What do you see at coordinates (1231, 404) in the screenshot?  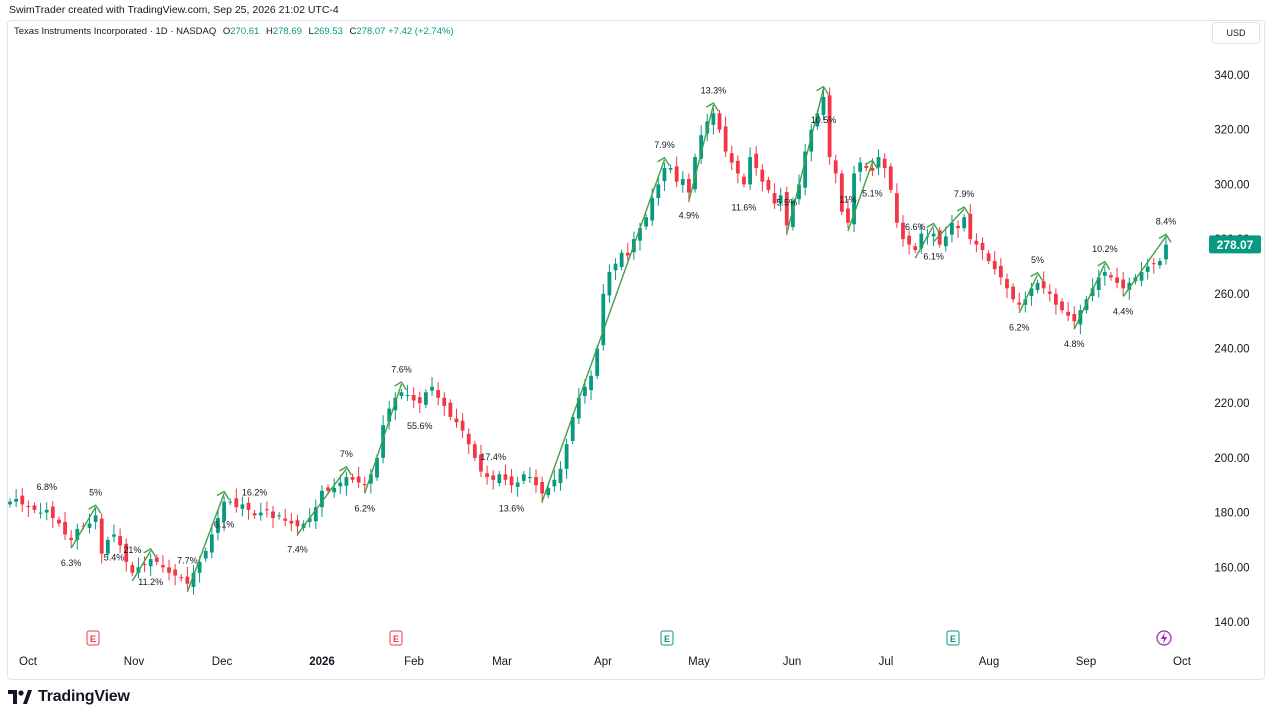 I see `y-tick-label: 220.00` at bounding box center [1231, 404].